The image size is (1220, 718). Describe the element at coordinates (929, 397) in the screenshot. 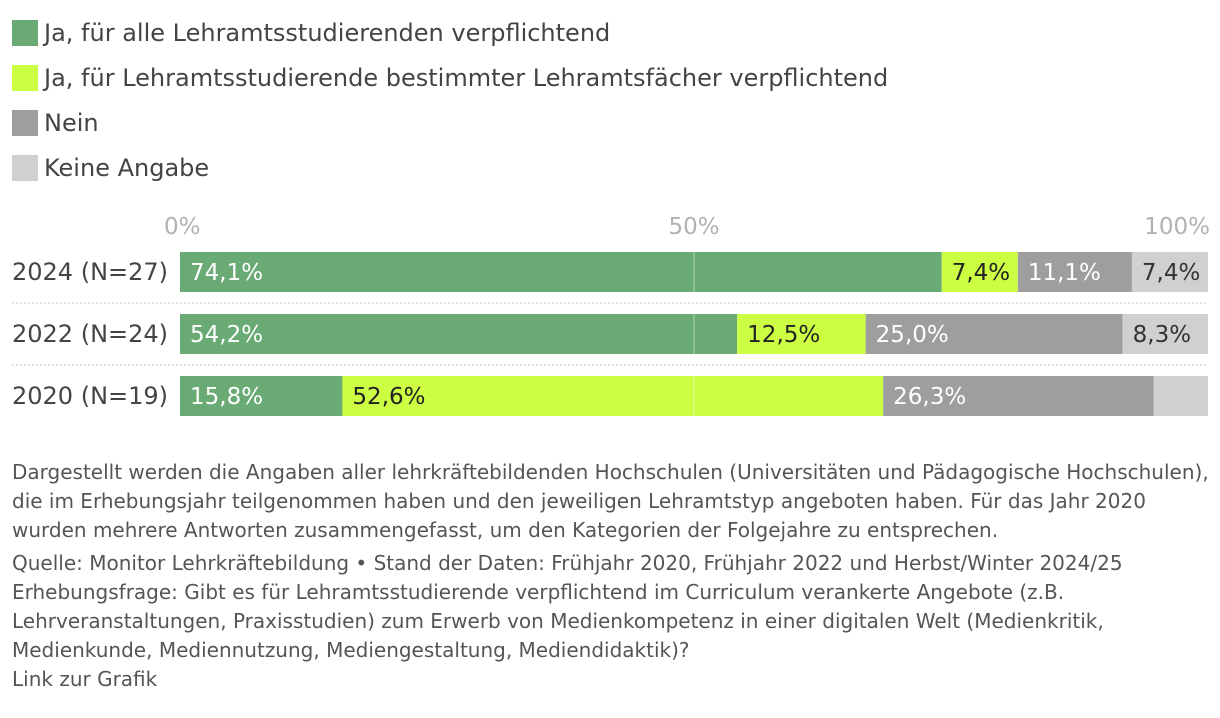

I see `data-label: 26,3%` at that location.